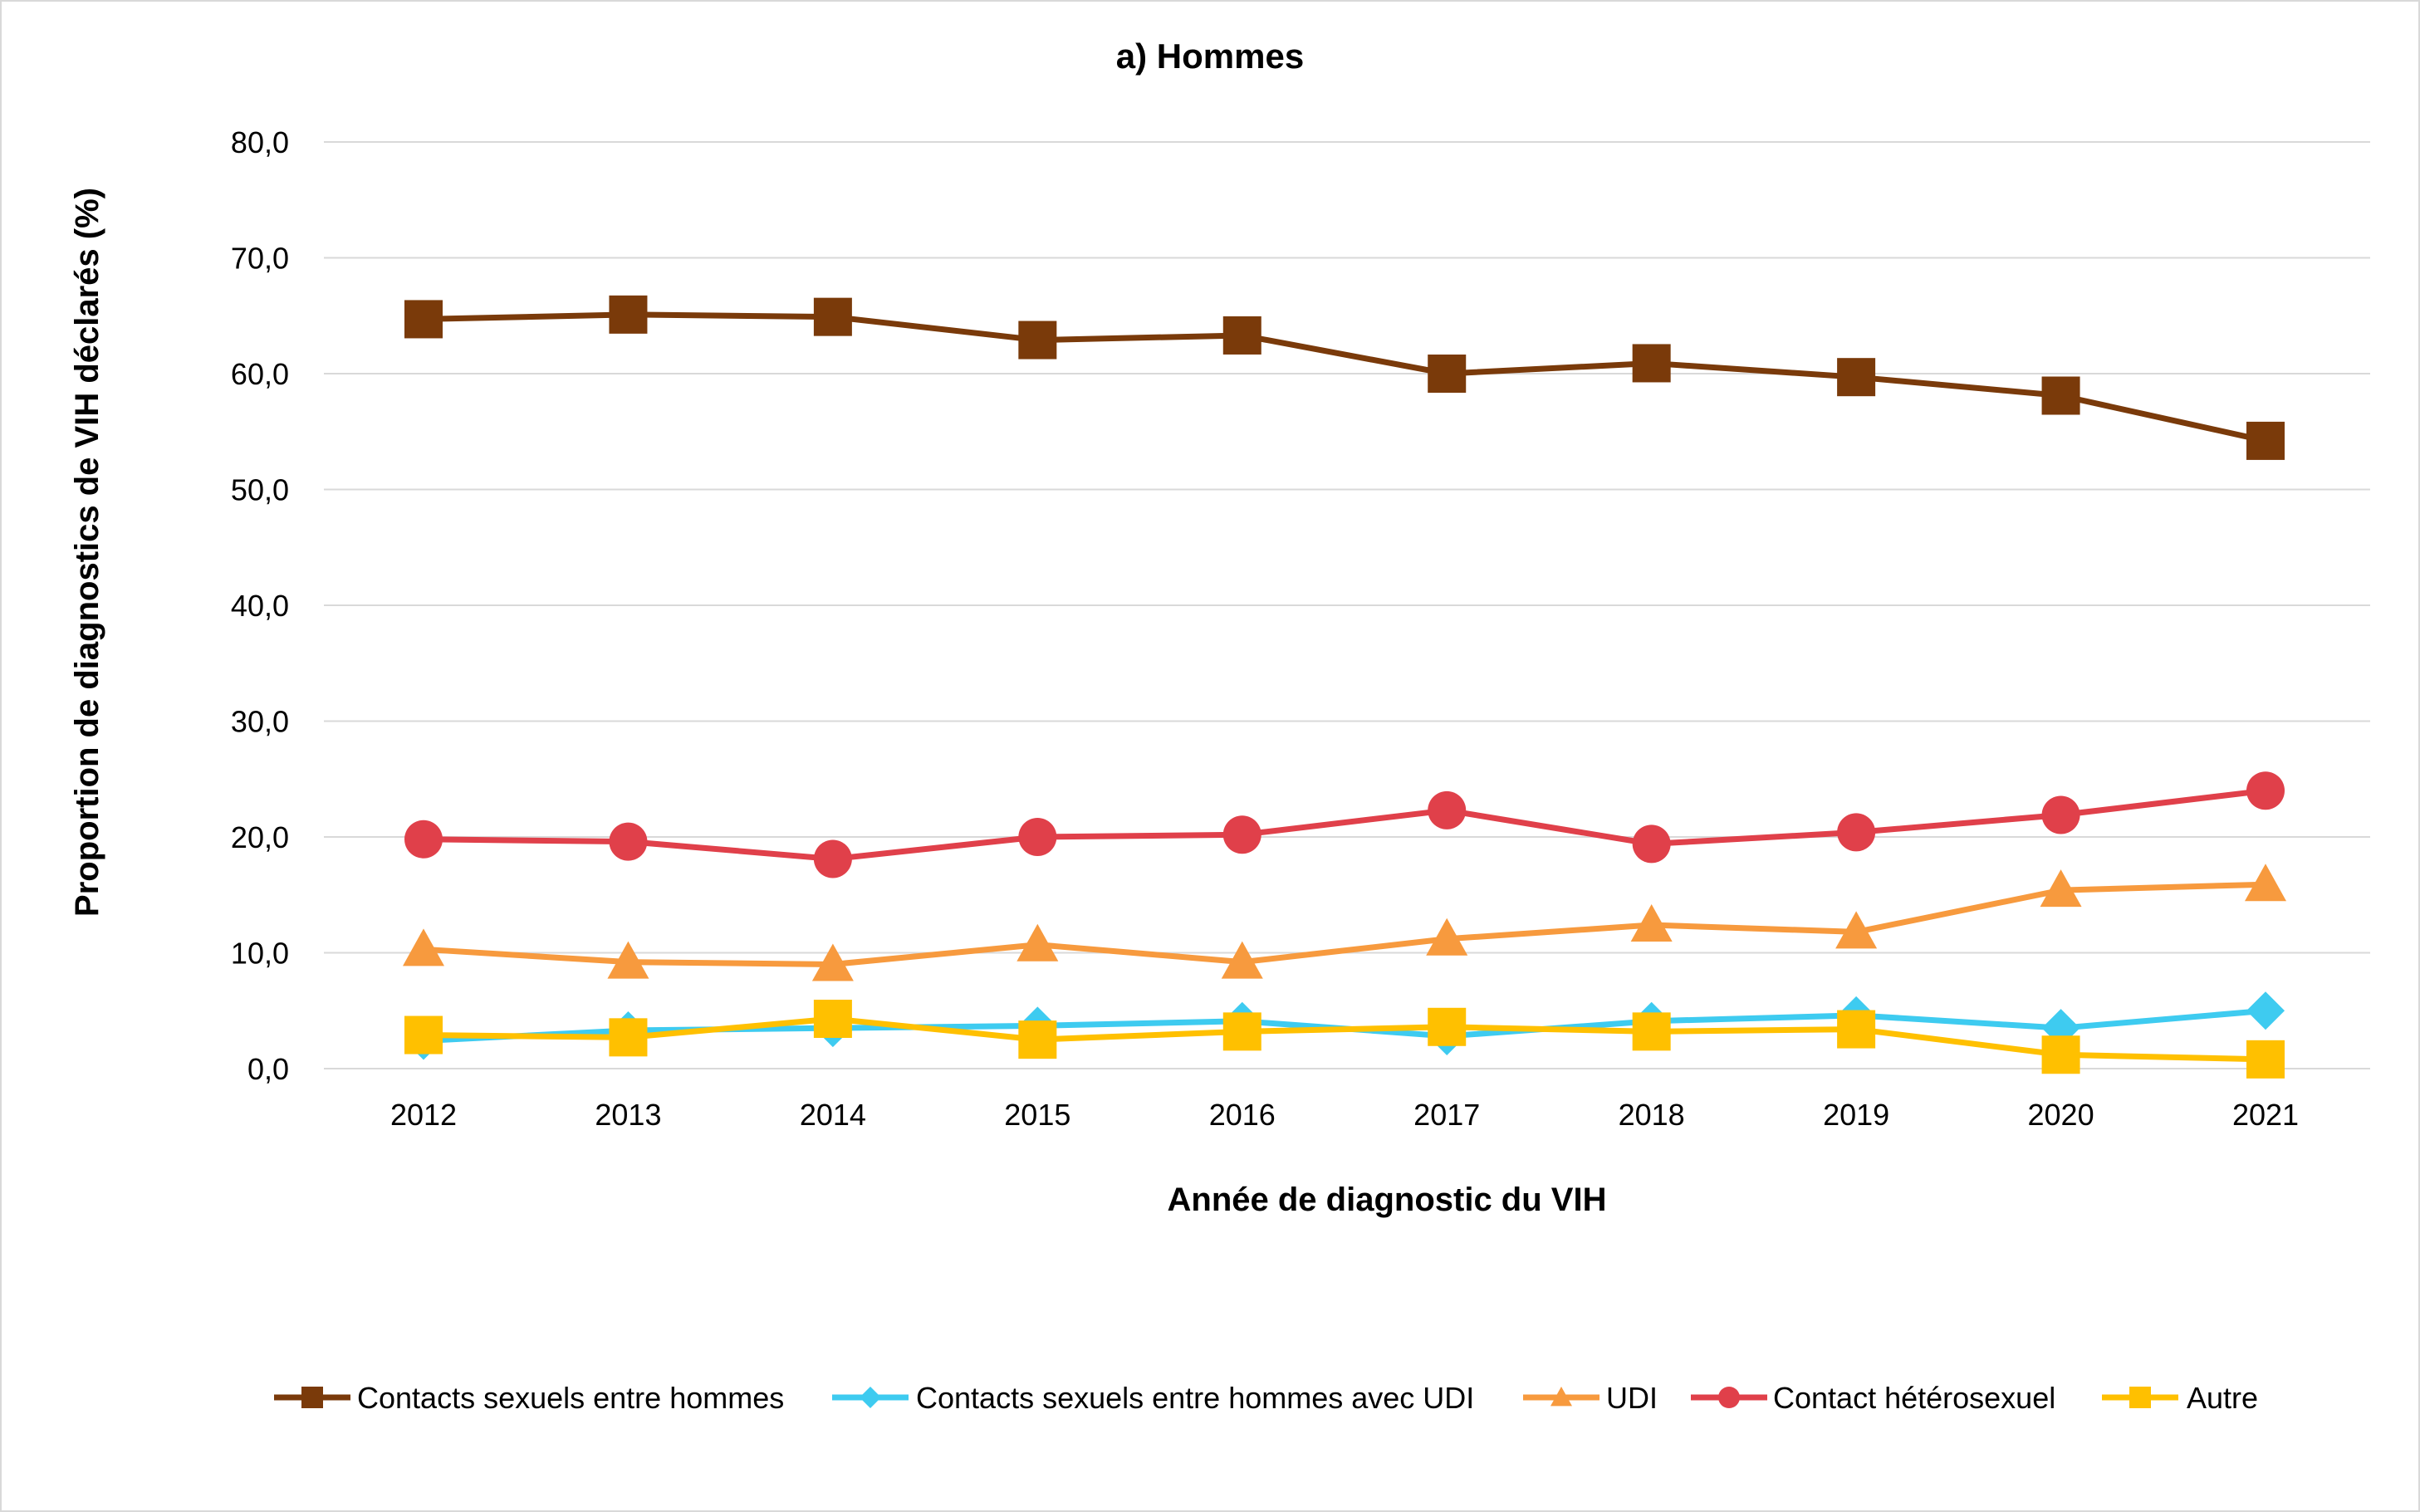 The width and height of the screenshot is (2420, 1512). Describe the element at coordinates (571, 1398) in the screenshot. I see `legend-label: Contacts sexuels entre hommes` at that location.